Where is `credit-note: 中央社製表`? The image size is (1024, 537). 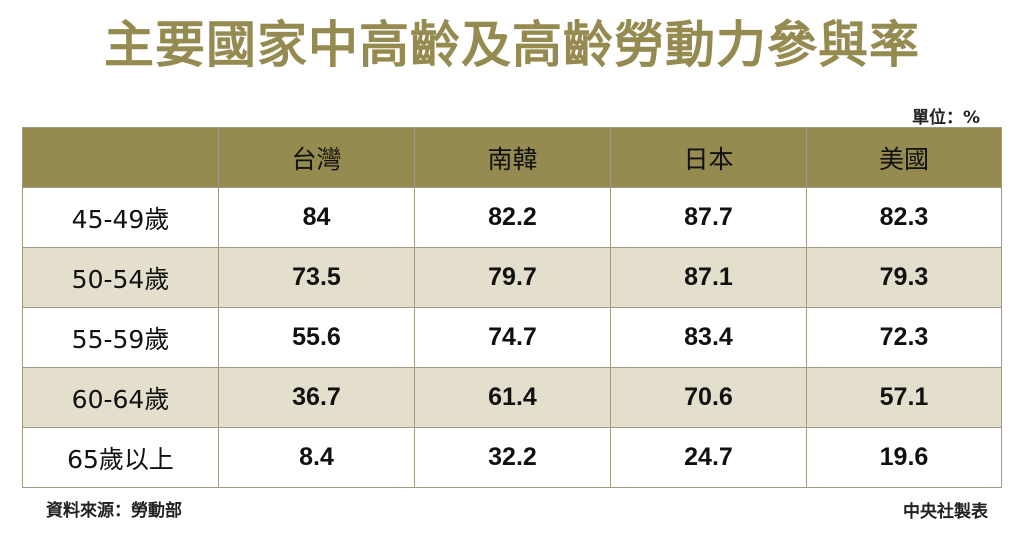 credit-note: 中央社製表 is located at coordinates (945, 512).